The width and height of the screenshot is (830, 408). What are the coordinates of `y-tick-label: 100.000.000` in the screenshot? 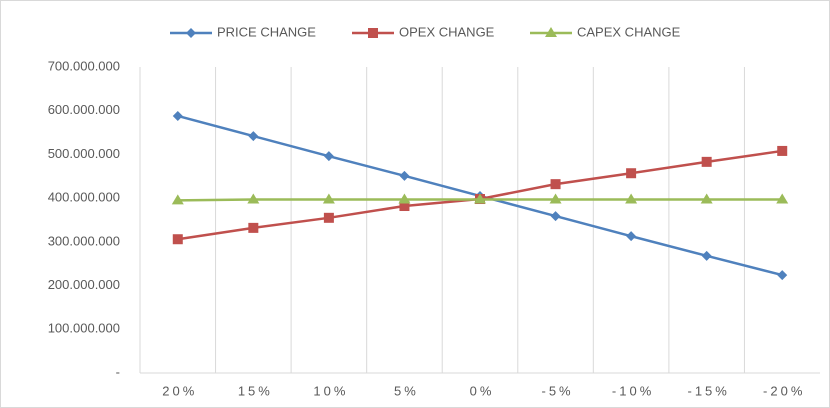 It's located at (84, 328).